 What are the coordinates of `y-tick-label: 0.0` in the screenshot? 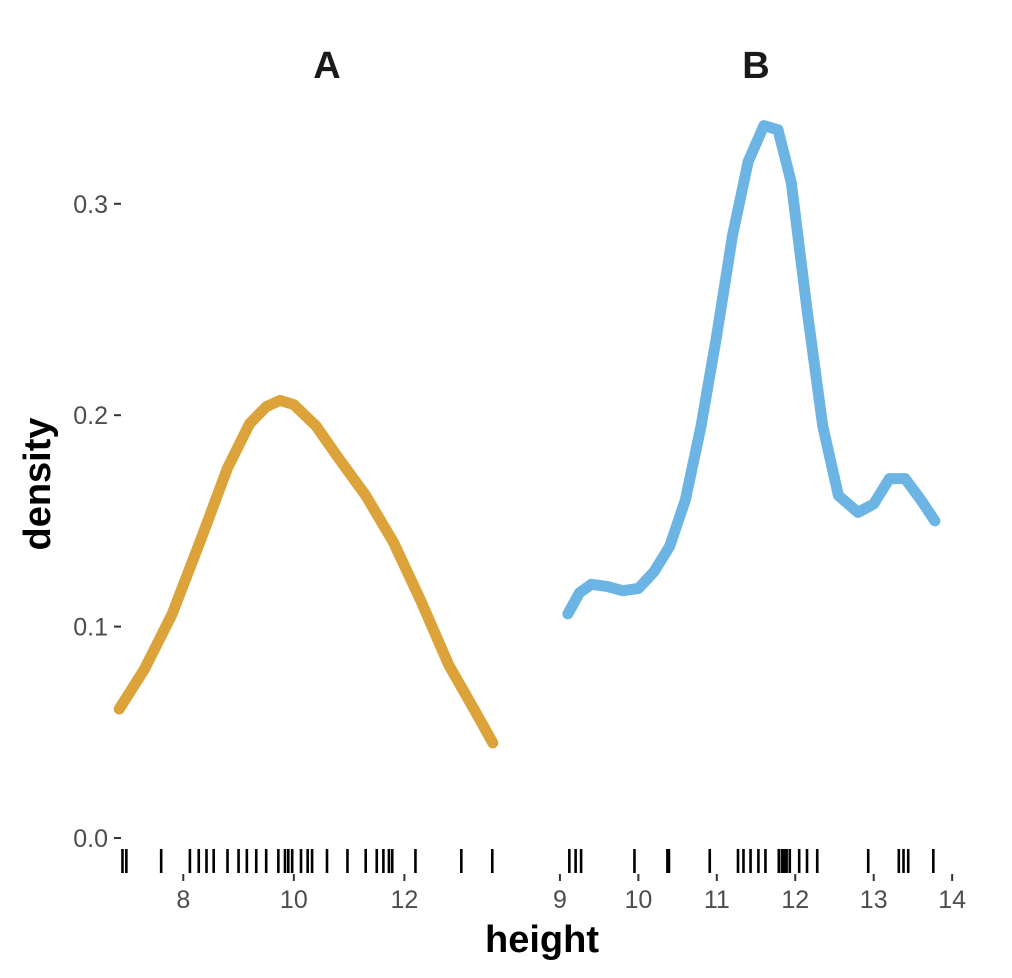 It's located at (90, 839).